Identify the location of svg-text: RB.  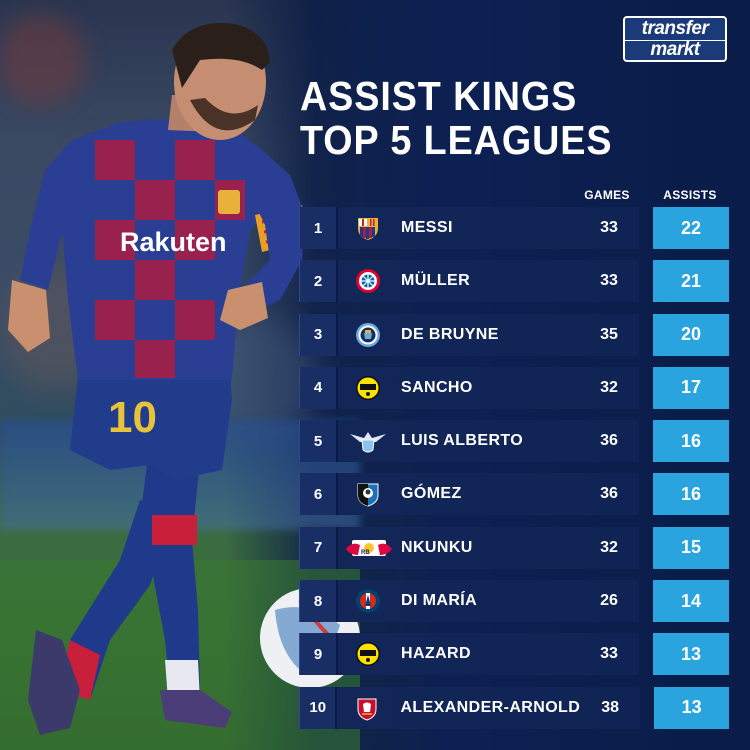
(365, 553).